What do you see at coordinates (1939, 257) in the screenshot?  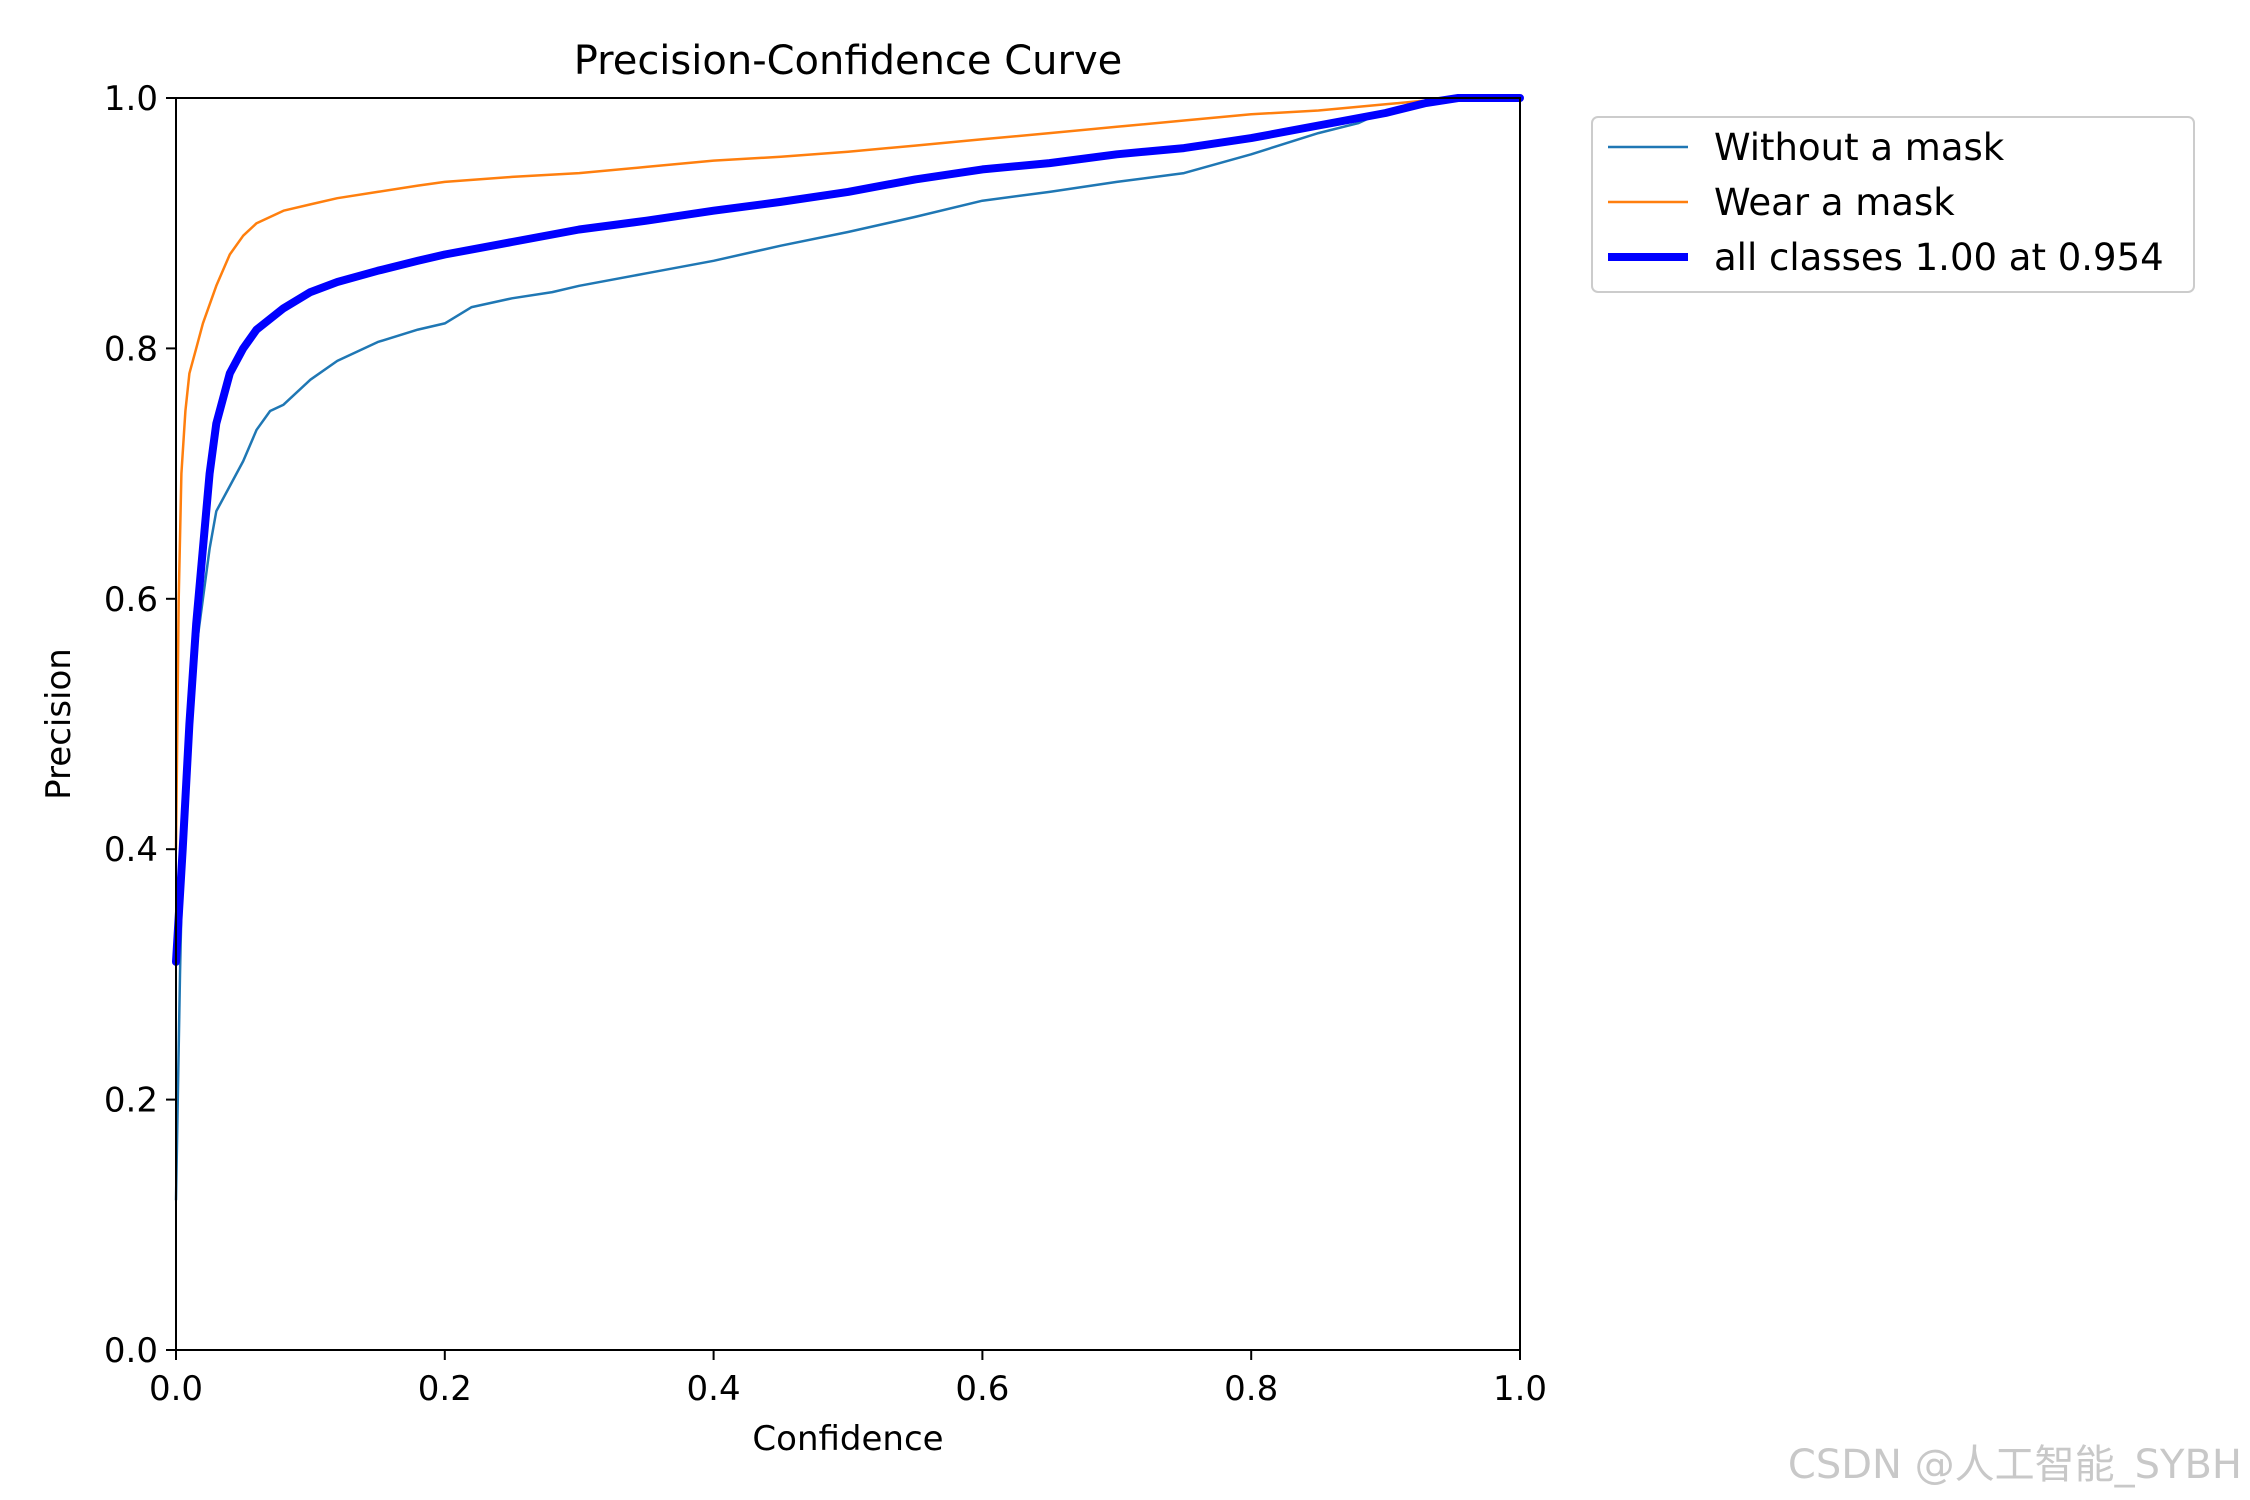 I see `legend-label: all classes 1.00 at 0.954` at bounding box center [1939, 257].